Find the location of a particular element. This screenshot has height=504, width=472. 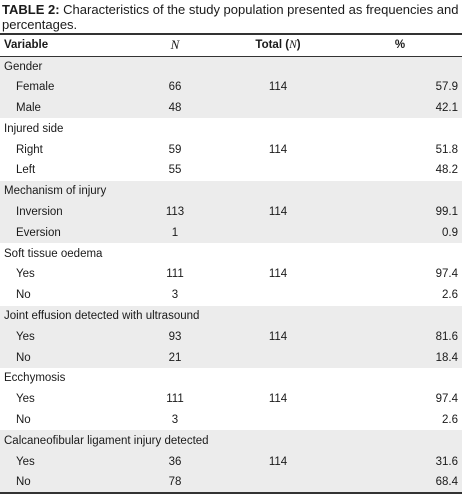

table-row: Yes 36 114 31.6 is located at coordinates (231, 461).